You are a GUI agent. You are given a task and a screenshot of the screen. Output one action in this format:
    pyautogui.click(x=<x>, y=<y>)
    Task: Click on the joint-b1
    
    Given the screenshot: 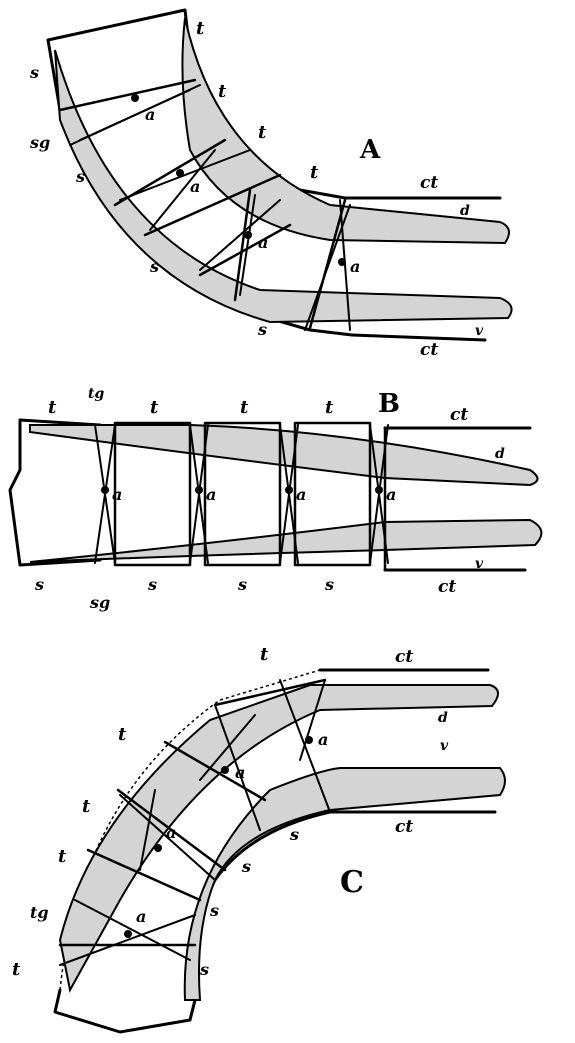 What is the action you would take?
    pyautogui.click(x=105, y=490)
    